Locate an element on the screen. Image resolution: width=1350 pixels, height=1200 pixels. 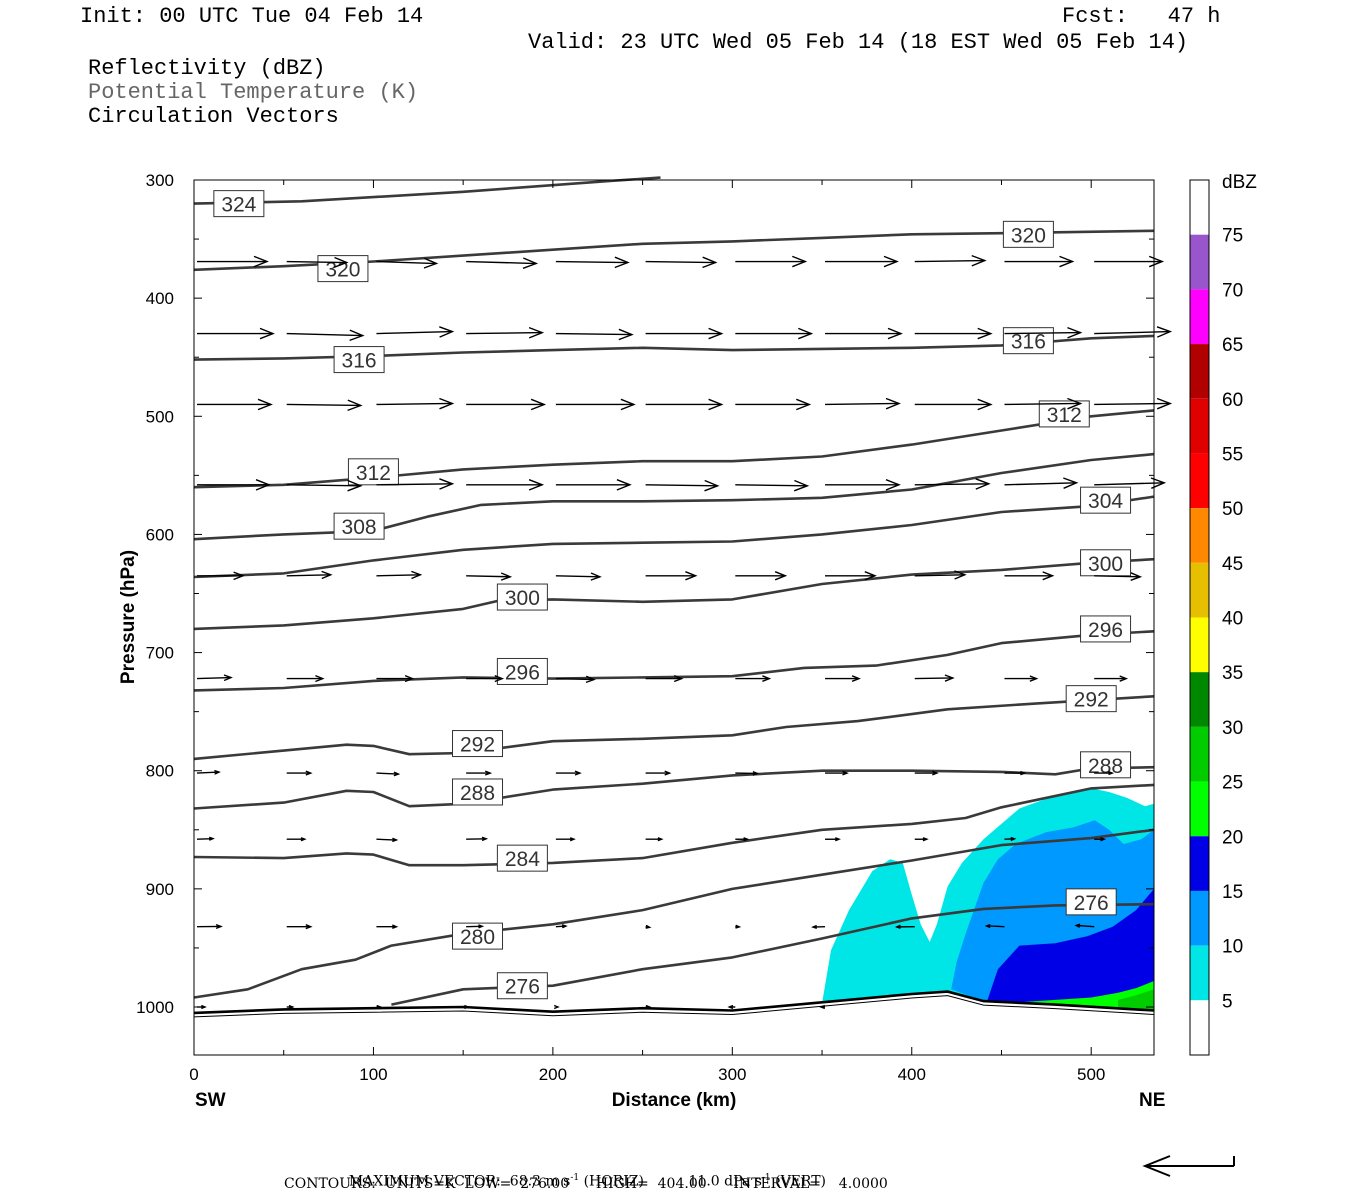
y-tick-label: 500 is located at coordinates (160, 416).